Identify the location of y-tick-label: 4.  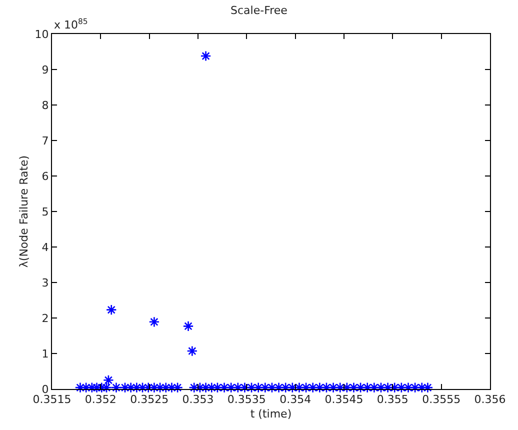
(45, 247).